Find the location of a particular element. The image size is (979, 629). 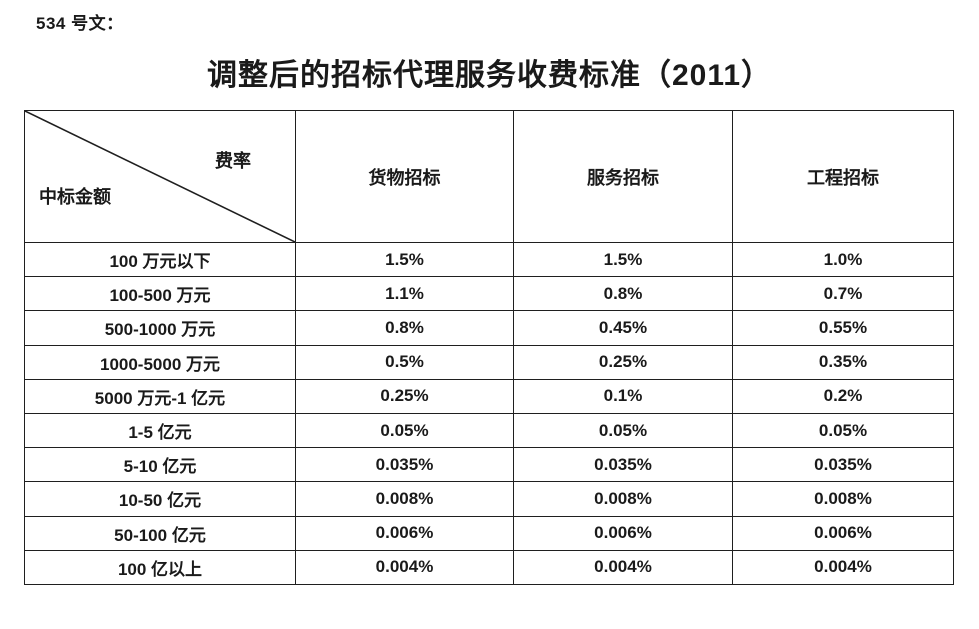

table-row: 10-50 亿元 0.008% 0.008% 0.008% is located at coordinates (489, 499).